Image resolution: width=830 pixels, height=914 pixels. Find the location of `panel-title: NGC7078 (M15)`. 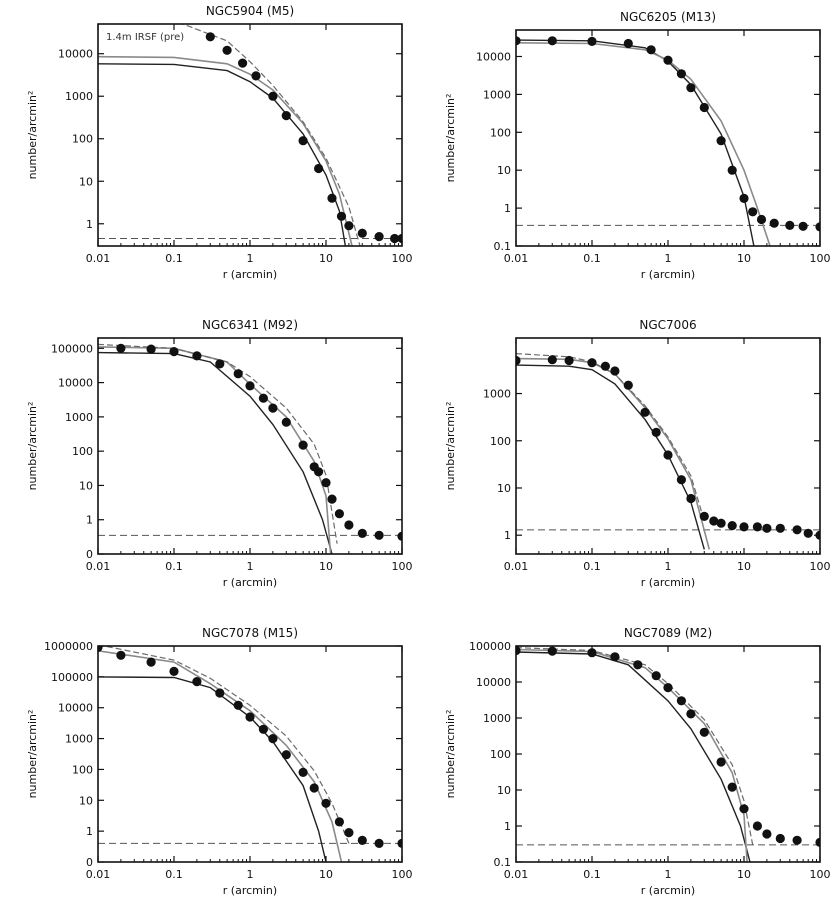

panel-title: NGC7078 (M15) is located at coordinates (250, 633).